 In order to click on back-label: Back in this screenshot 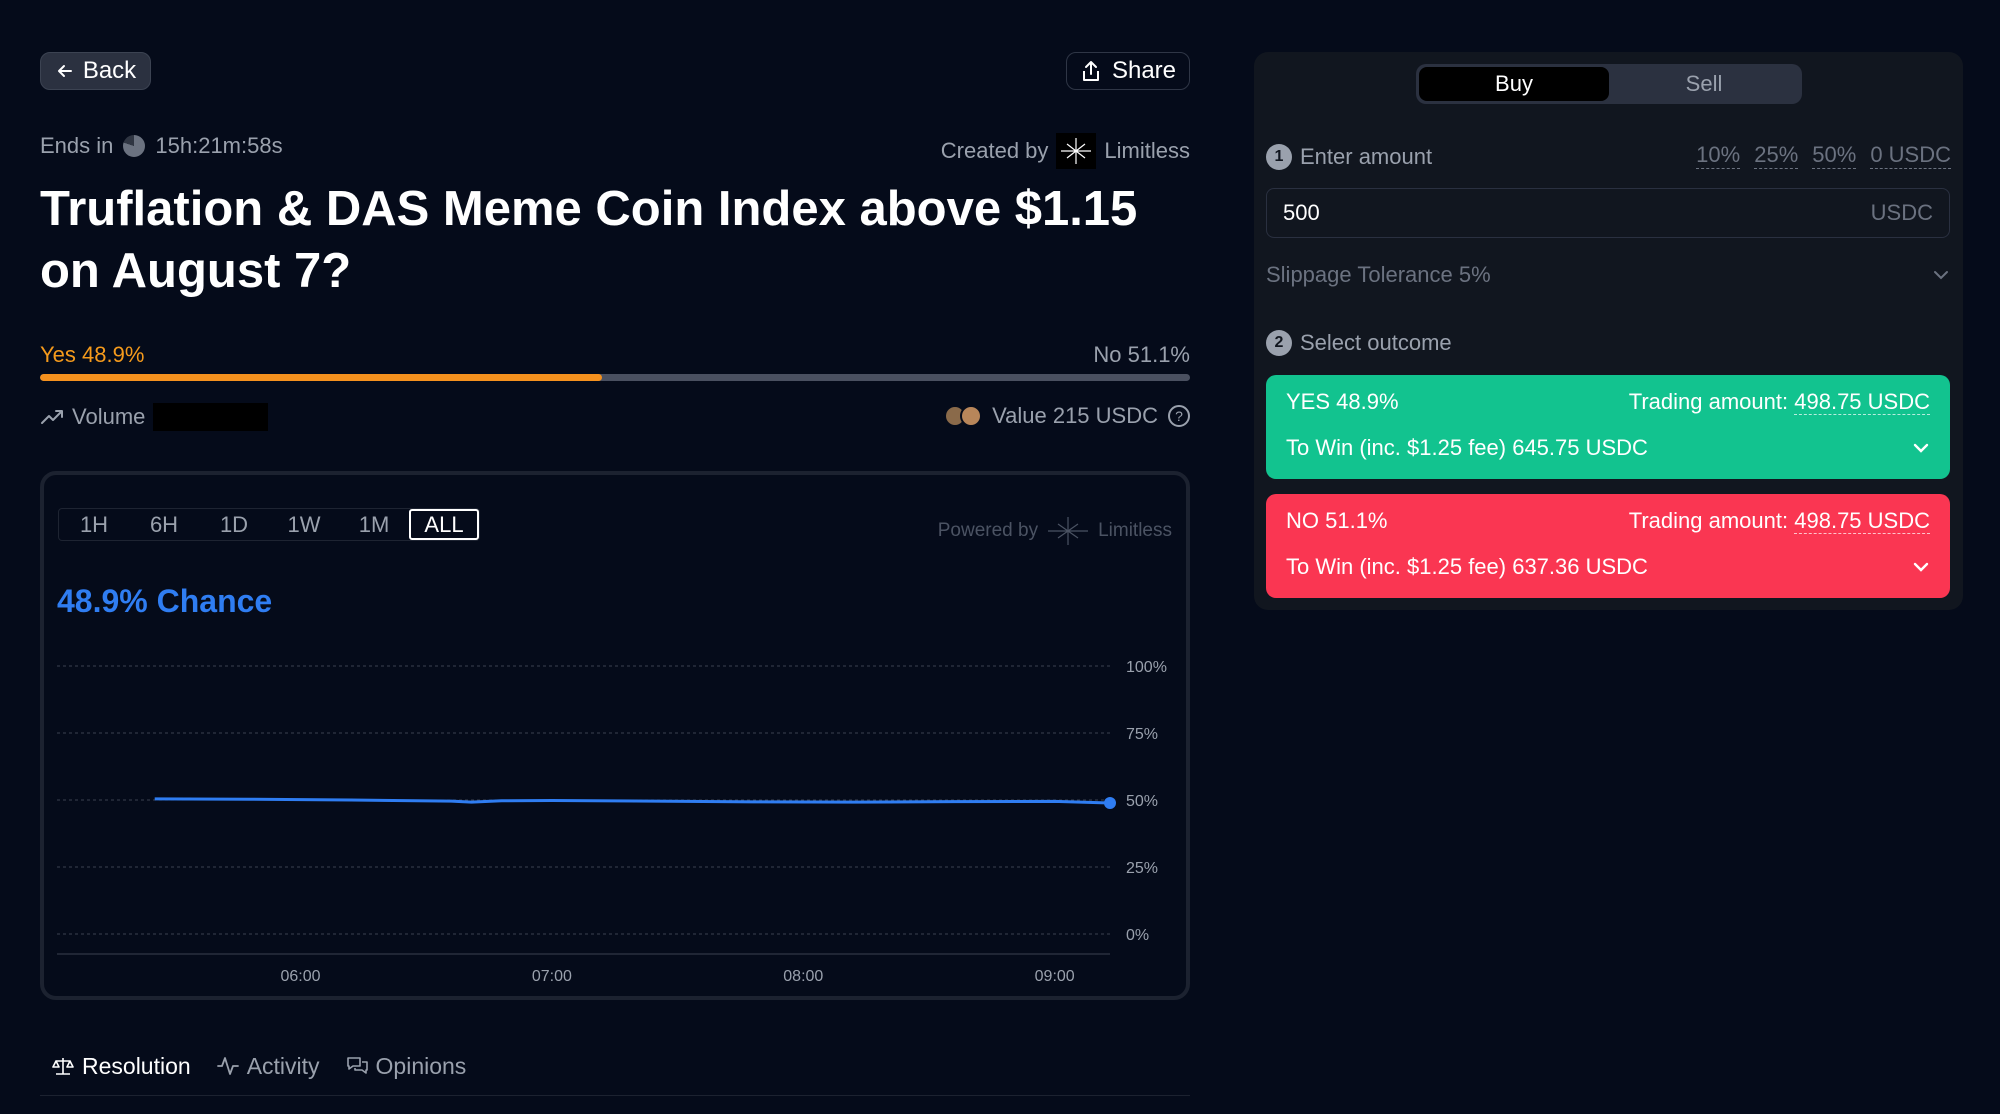, I will do `click(109, 70)`.